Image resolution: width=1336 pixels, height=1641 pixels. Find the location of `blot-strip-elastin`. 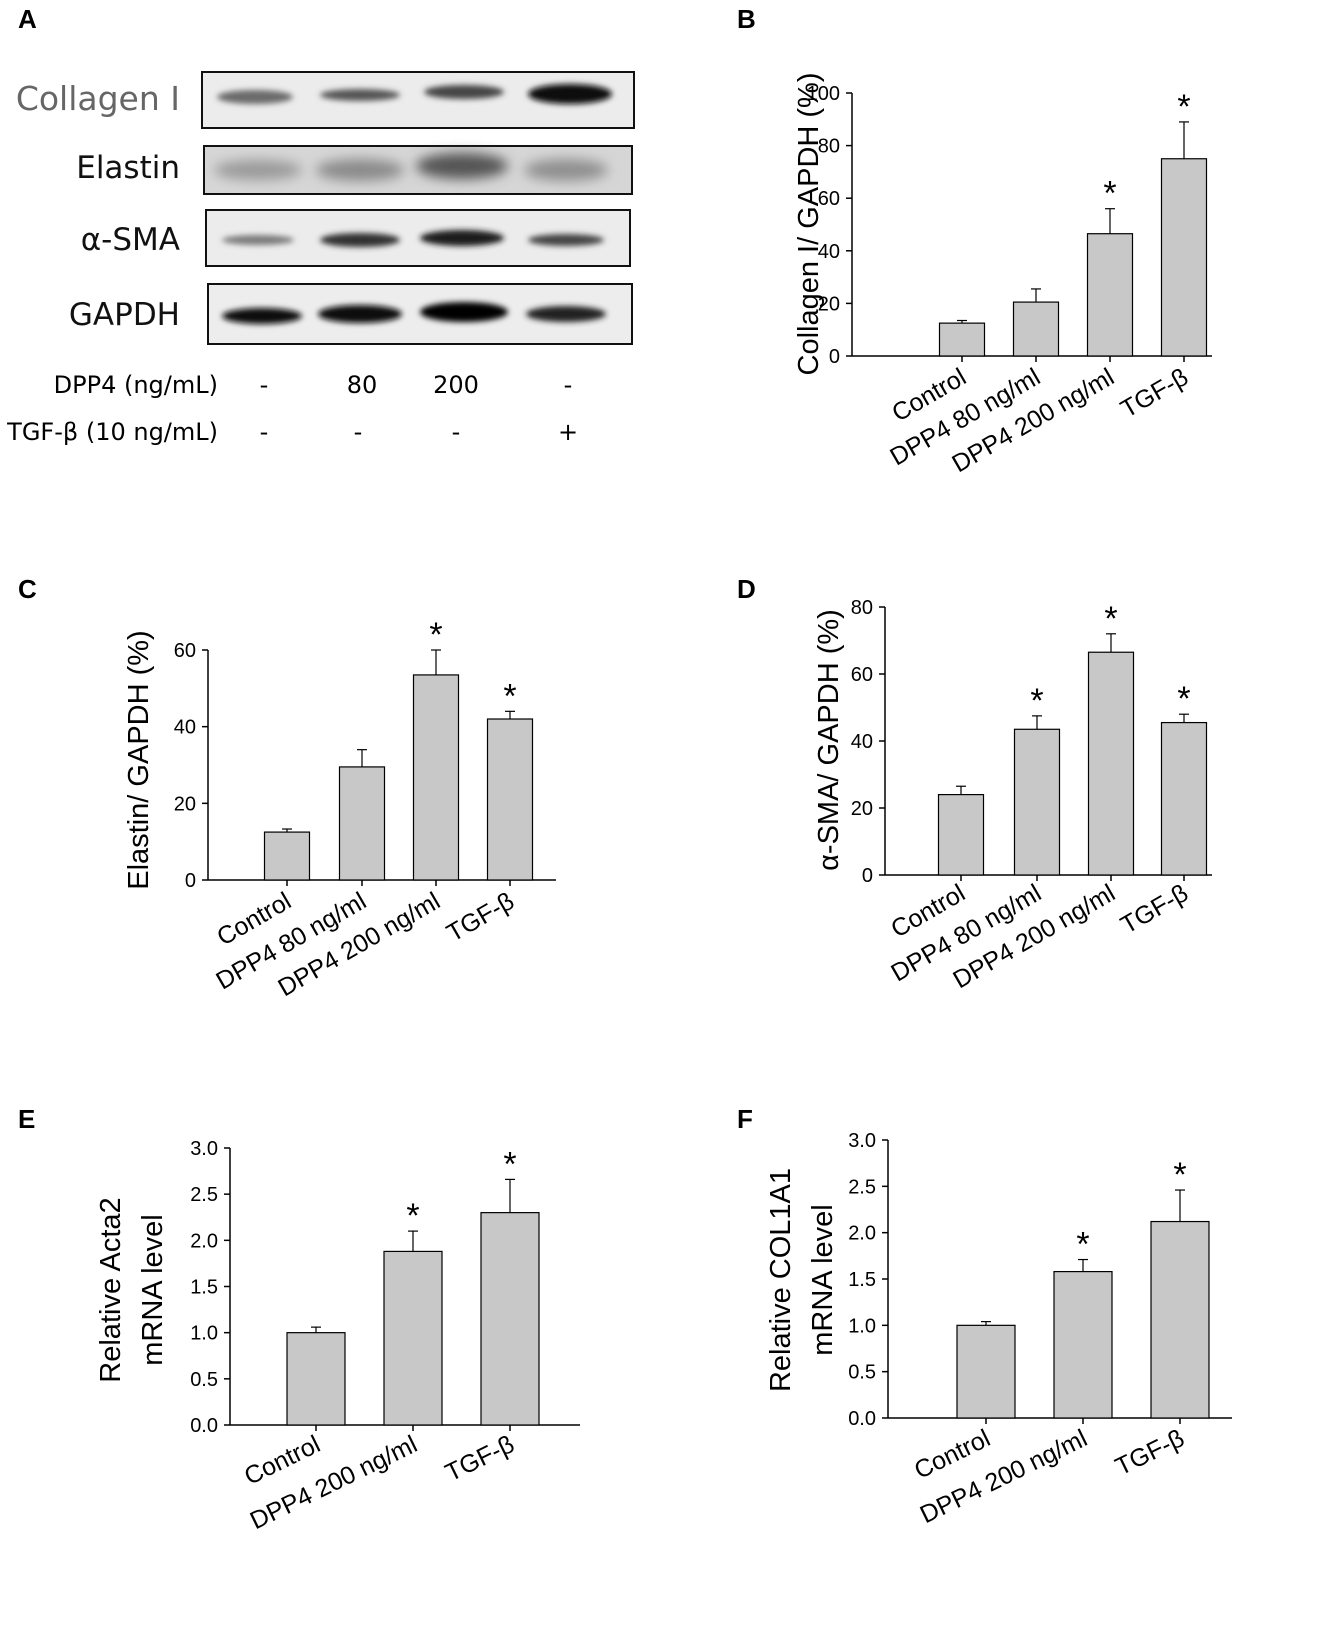

blot-strip-elastin is located at coordinates (418, 170).